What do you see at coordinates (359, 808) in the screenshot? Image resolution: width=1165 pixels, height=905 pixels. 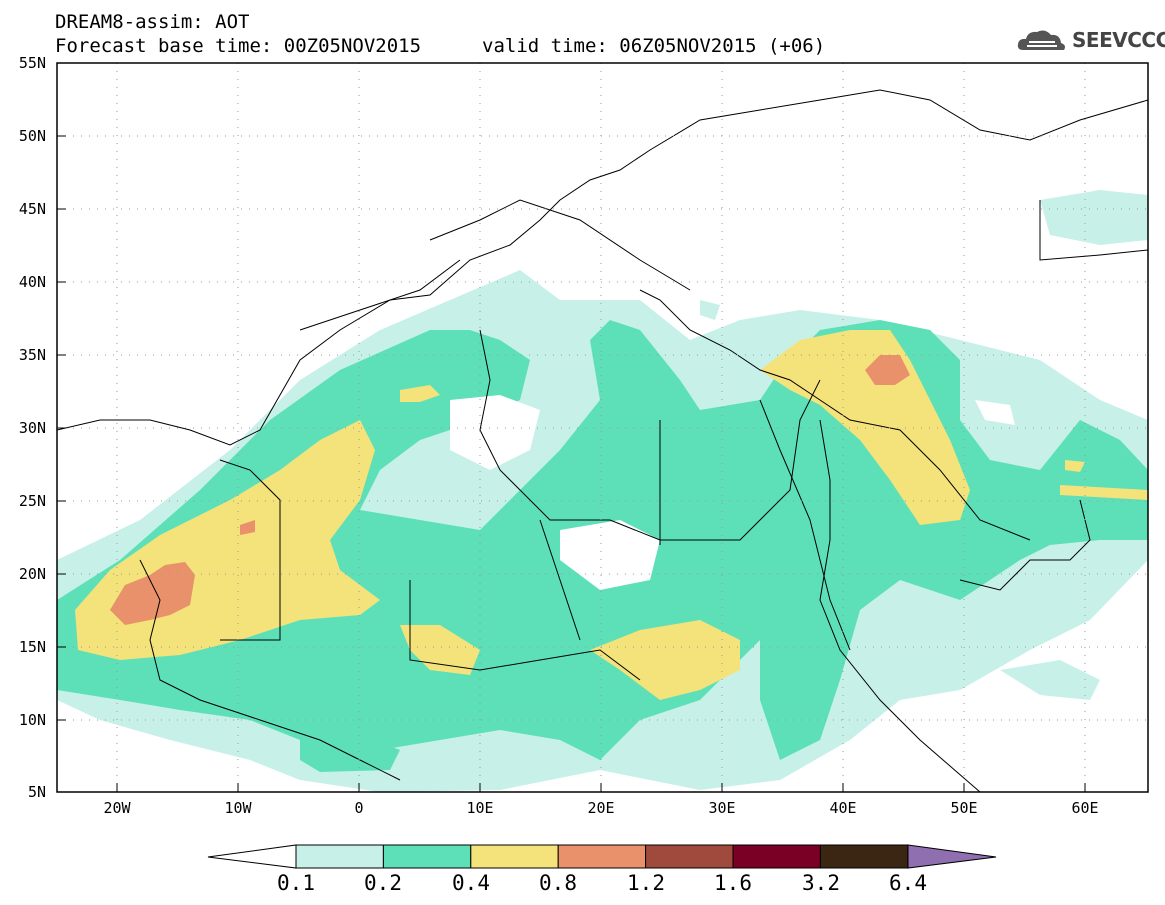 I see `lon-label: 0` at bounding box center [359, 808].